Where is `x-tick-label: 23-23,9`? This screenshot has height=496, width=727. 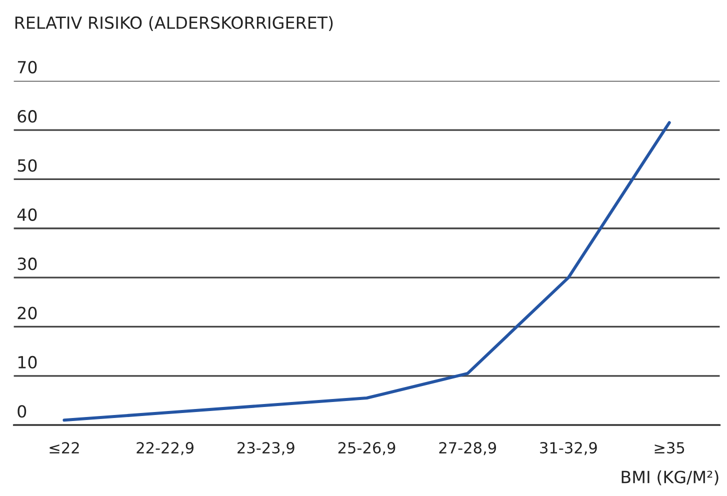 x-tick-label: 23-23,9 is located at coordinates (266, 449).